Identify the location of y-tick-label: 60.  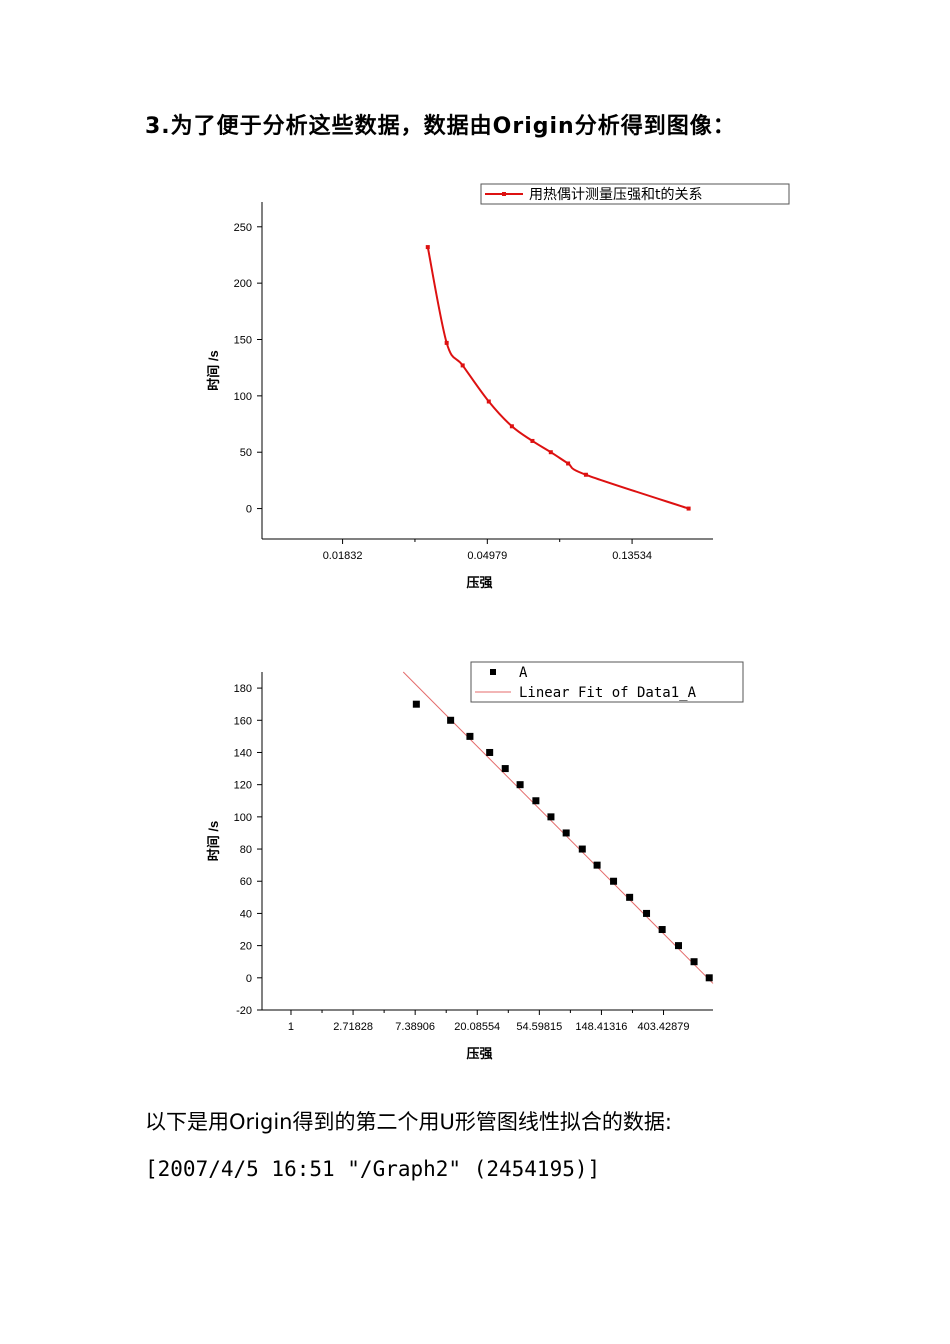
(246, 882).